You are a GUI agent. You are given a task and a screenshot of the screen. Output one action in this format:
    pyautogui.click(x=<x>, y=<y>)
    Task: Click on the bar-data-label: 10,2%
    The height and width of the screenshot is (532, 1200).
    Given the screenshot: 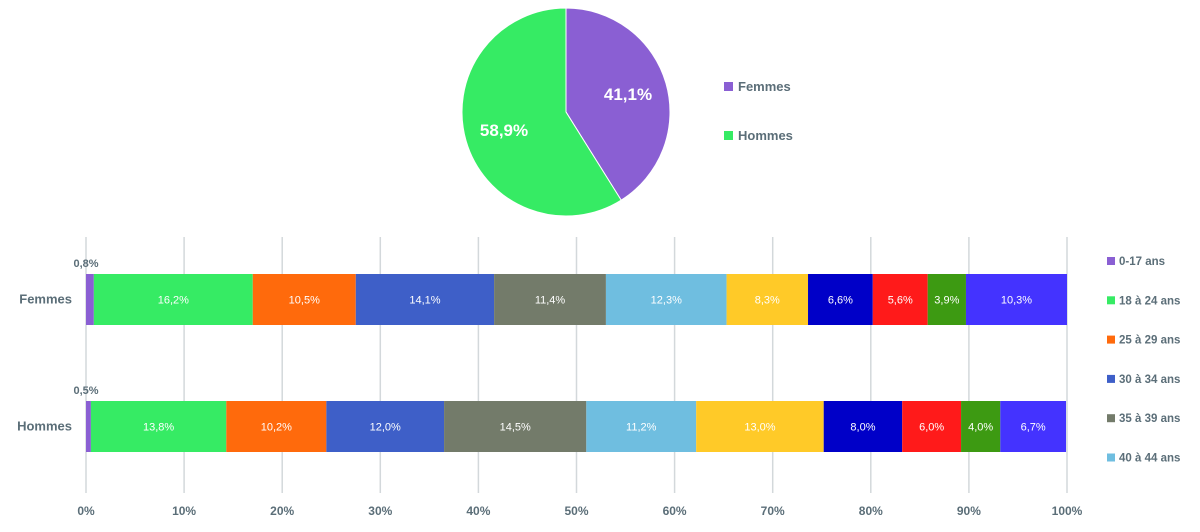 What is the action you would take?
    pyautogui.click(x=276, y=428)
    